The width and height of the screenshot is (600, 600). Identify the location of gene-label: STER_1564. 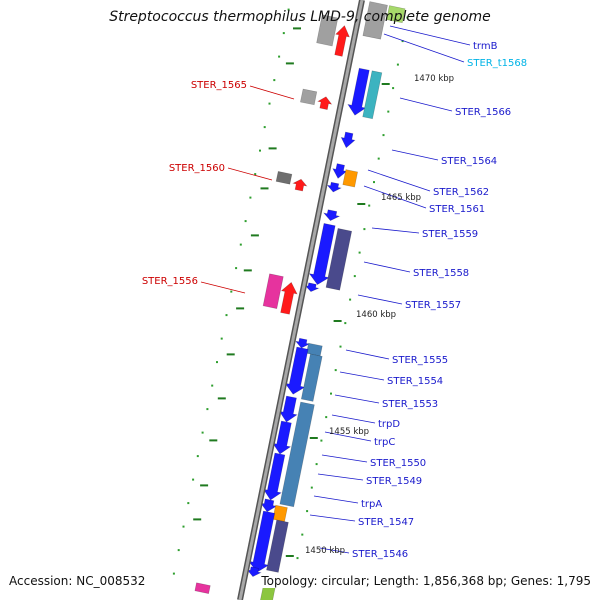
(469, 161).